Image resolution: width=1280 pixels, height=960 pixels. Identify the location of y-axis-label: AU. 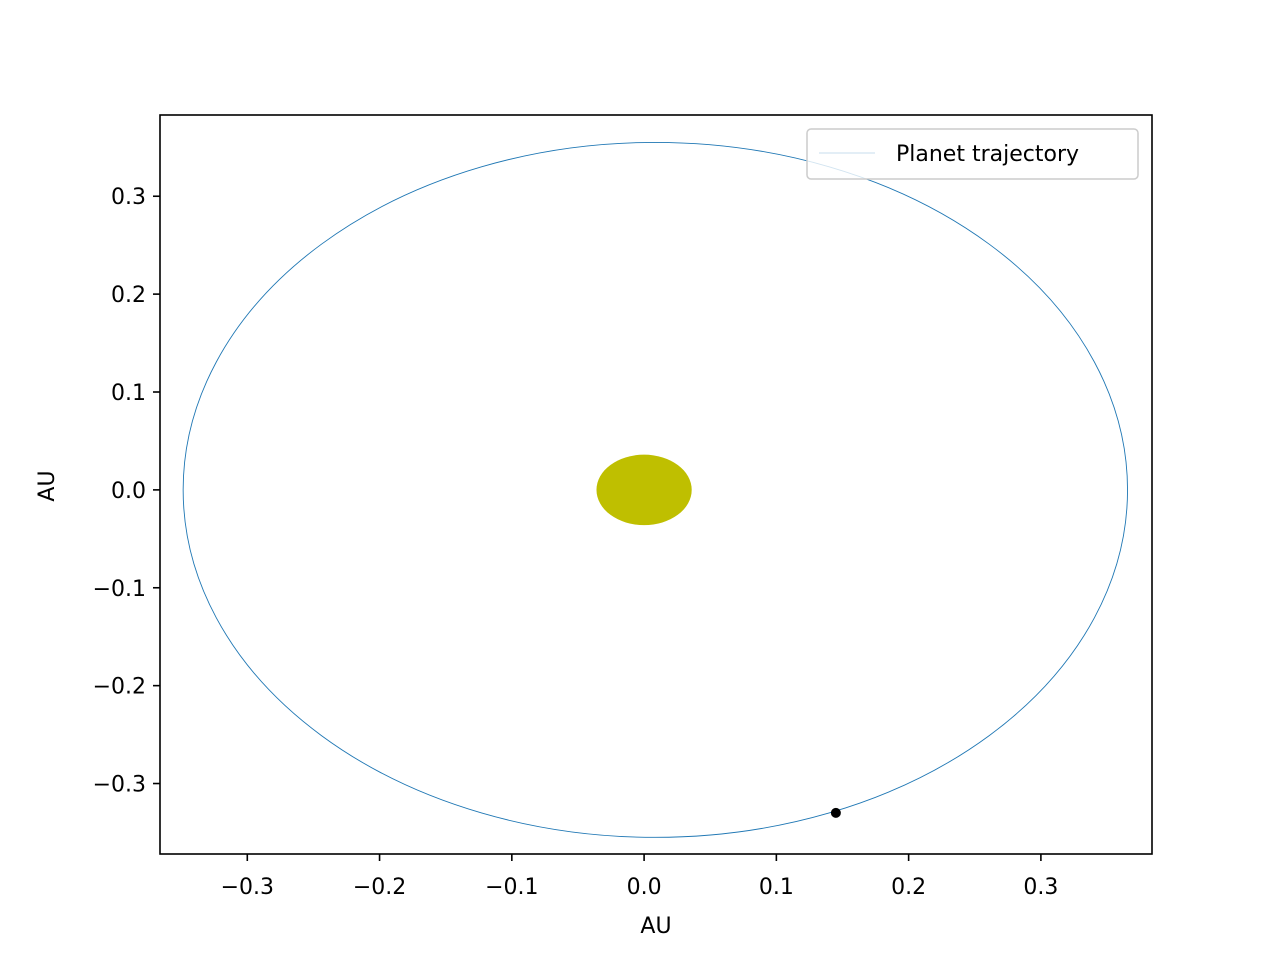
(47, 485).